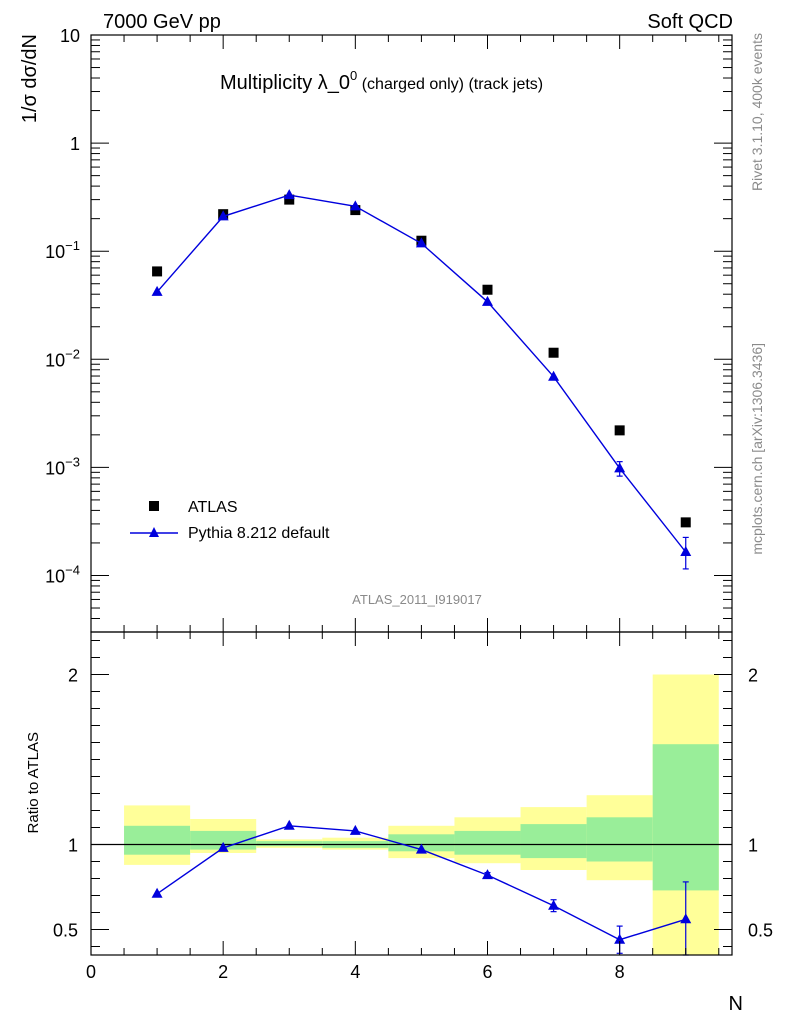 This screenshot has height=1024, width=786. I want to click on main-y-tick-label-exp: −4, so click(72, 569).